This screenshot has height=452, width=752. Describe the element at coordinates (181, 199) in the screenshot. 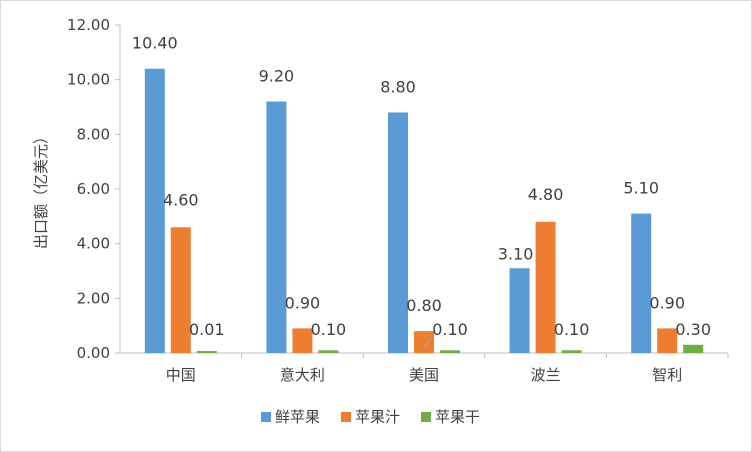

I see `data-label: 4.60` at that location.